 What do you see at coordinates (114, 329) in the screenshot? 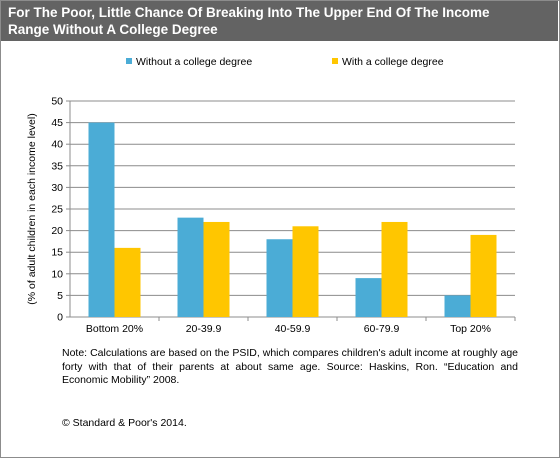
I see `x-tick-label: Bottom 20%` at bounding box center [114, 329].